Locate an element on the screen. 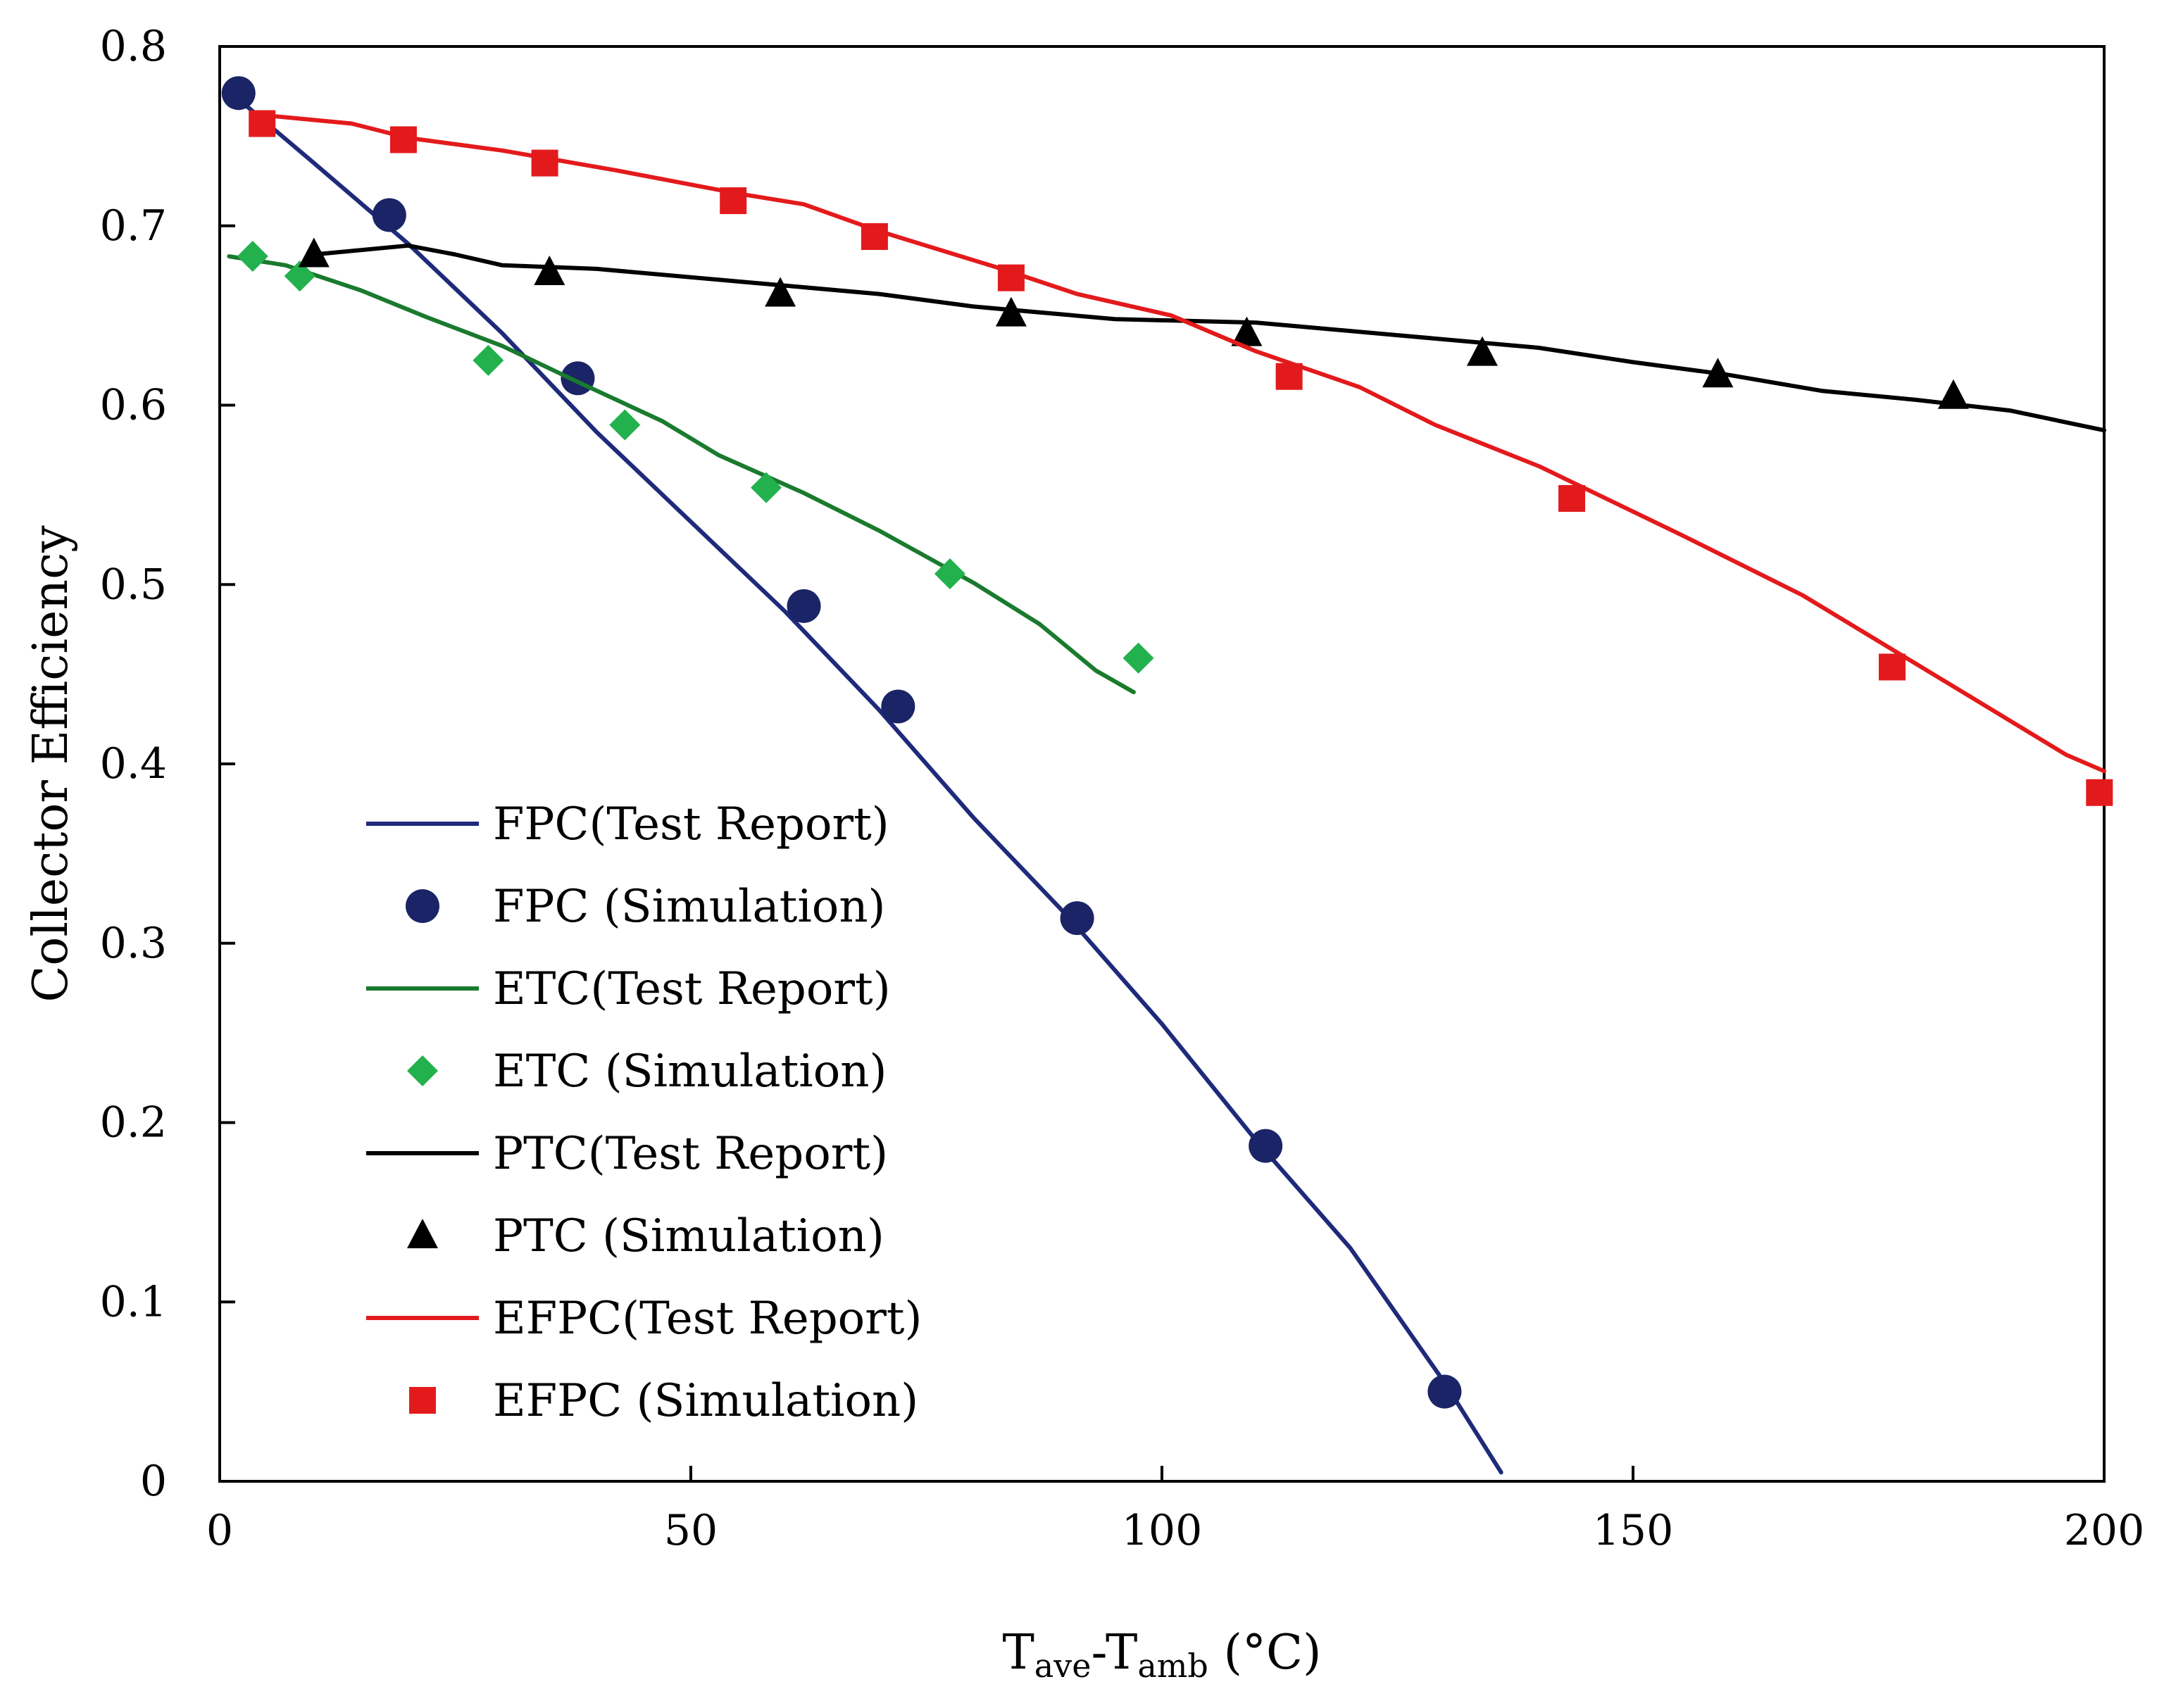 The height and width of the screenshot is (1708, 2164). legend-label-efpc-simulation: EFPC (Simulation) is located at coordinates (705, 1401).